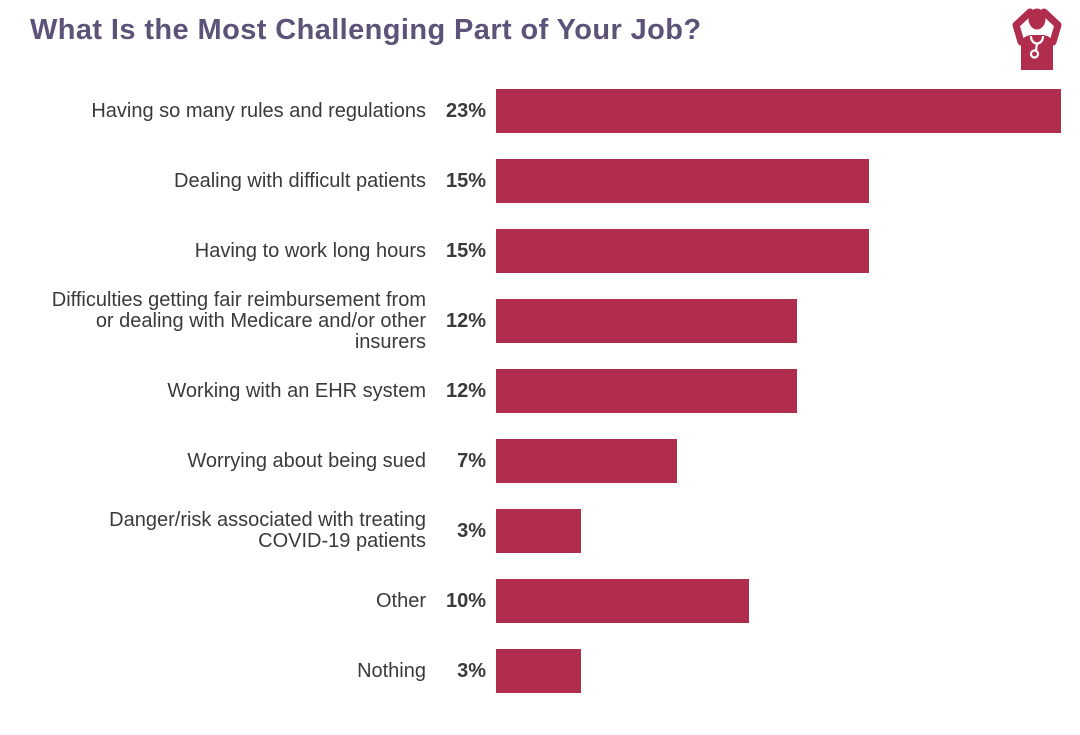 This screenshot has height=735, width=1080. What do you see at coordinates (306, 460) in the screenshot?
I see `category-label: Worrying about being sued` at bounding box center [306, 460].